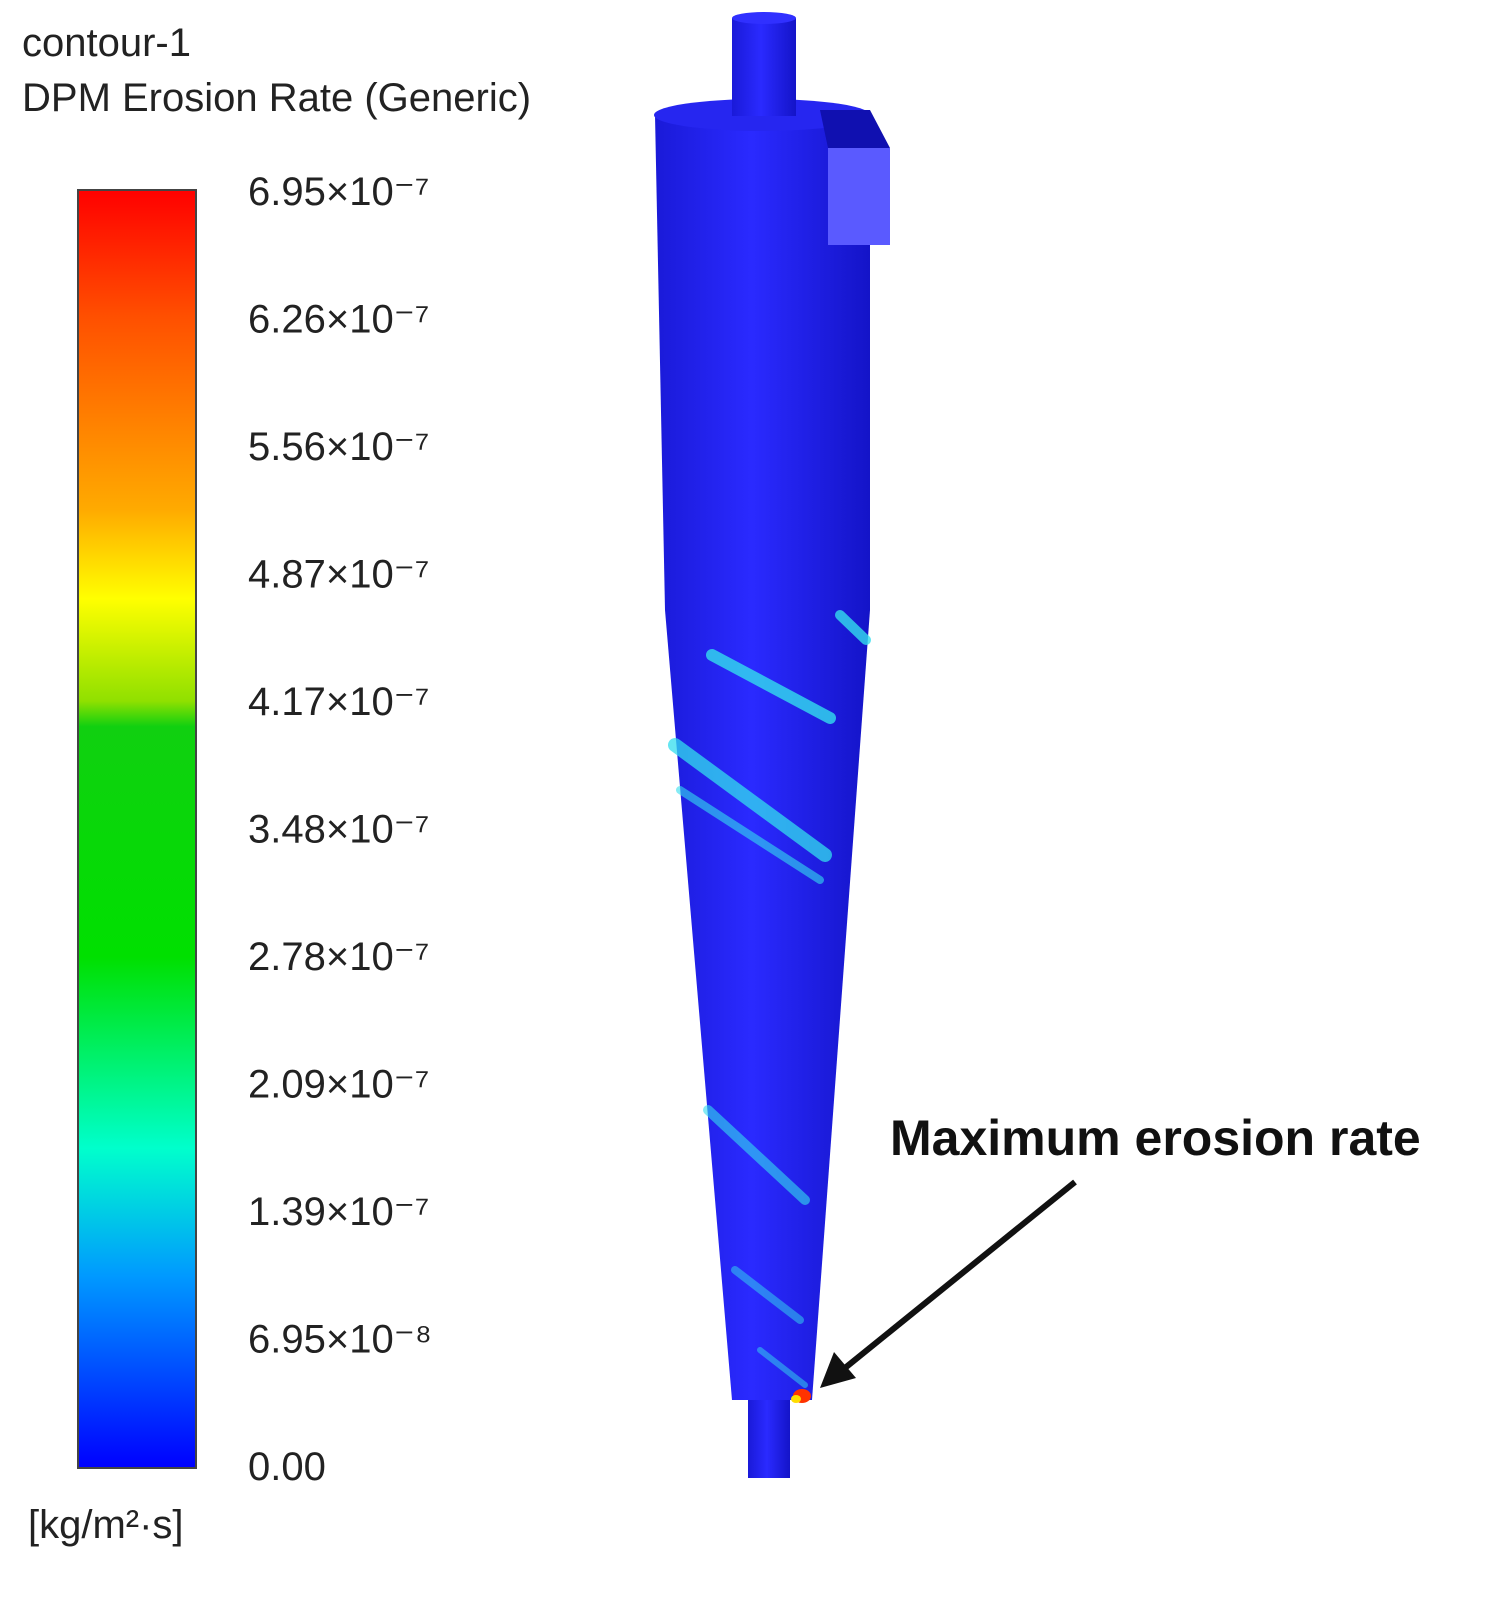 This screenshot has width=1488, height=1599. Describe the element at coordinates (764, 18) in the screenshot. I see `outlet-top` at that location.